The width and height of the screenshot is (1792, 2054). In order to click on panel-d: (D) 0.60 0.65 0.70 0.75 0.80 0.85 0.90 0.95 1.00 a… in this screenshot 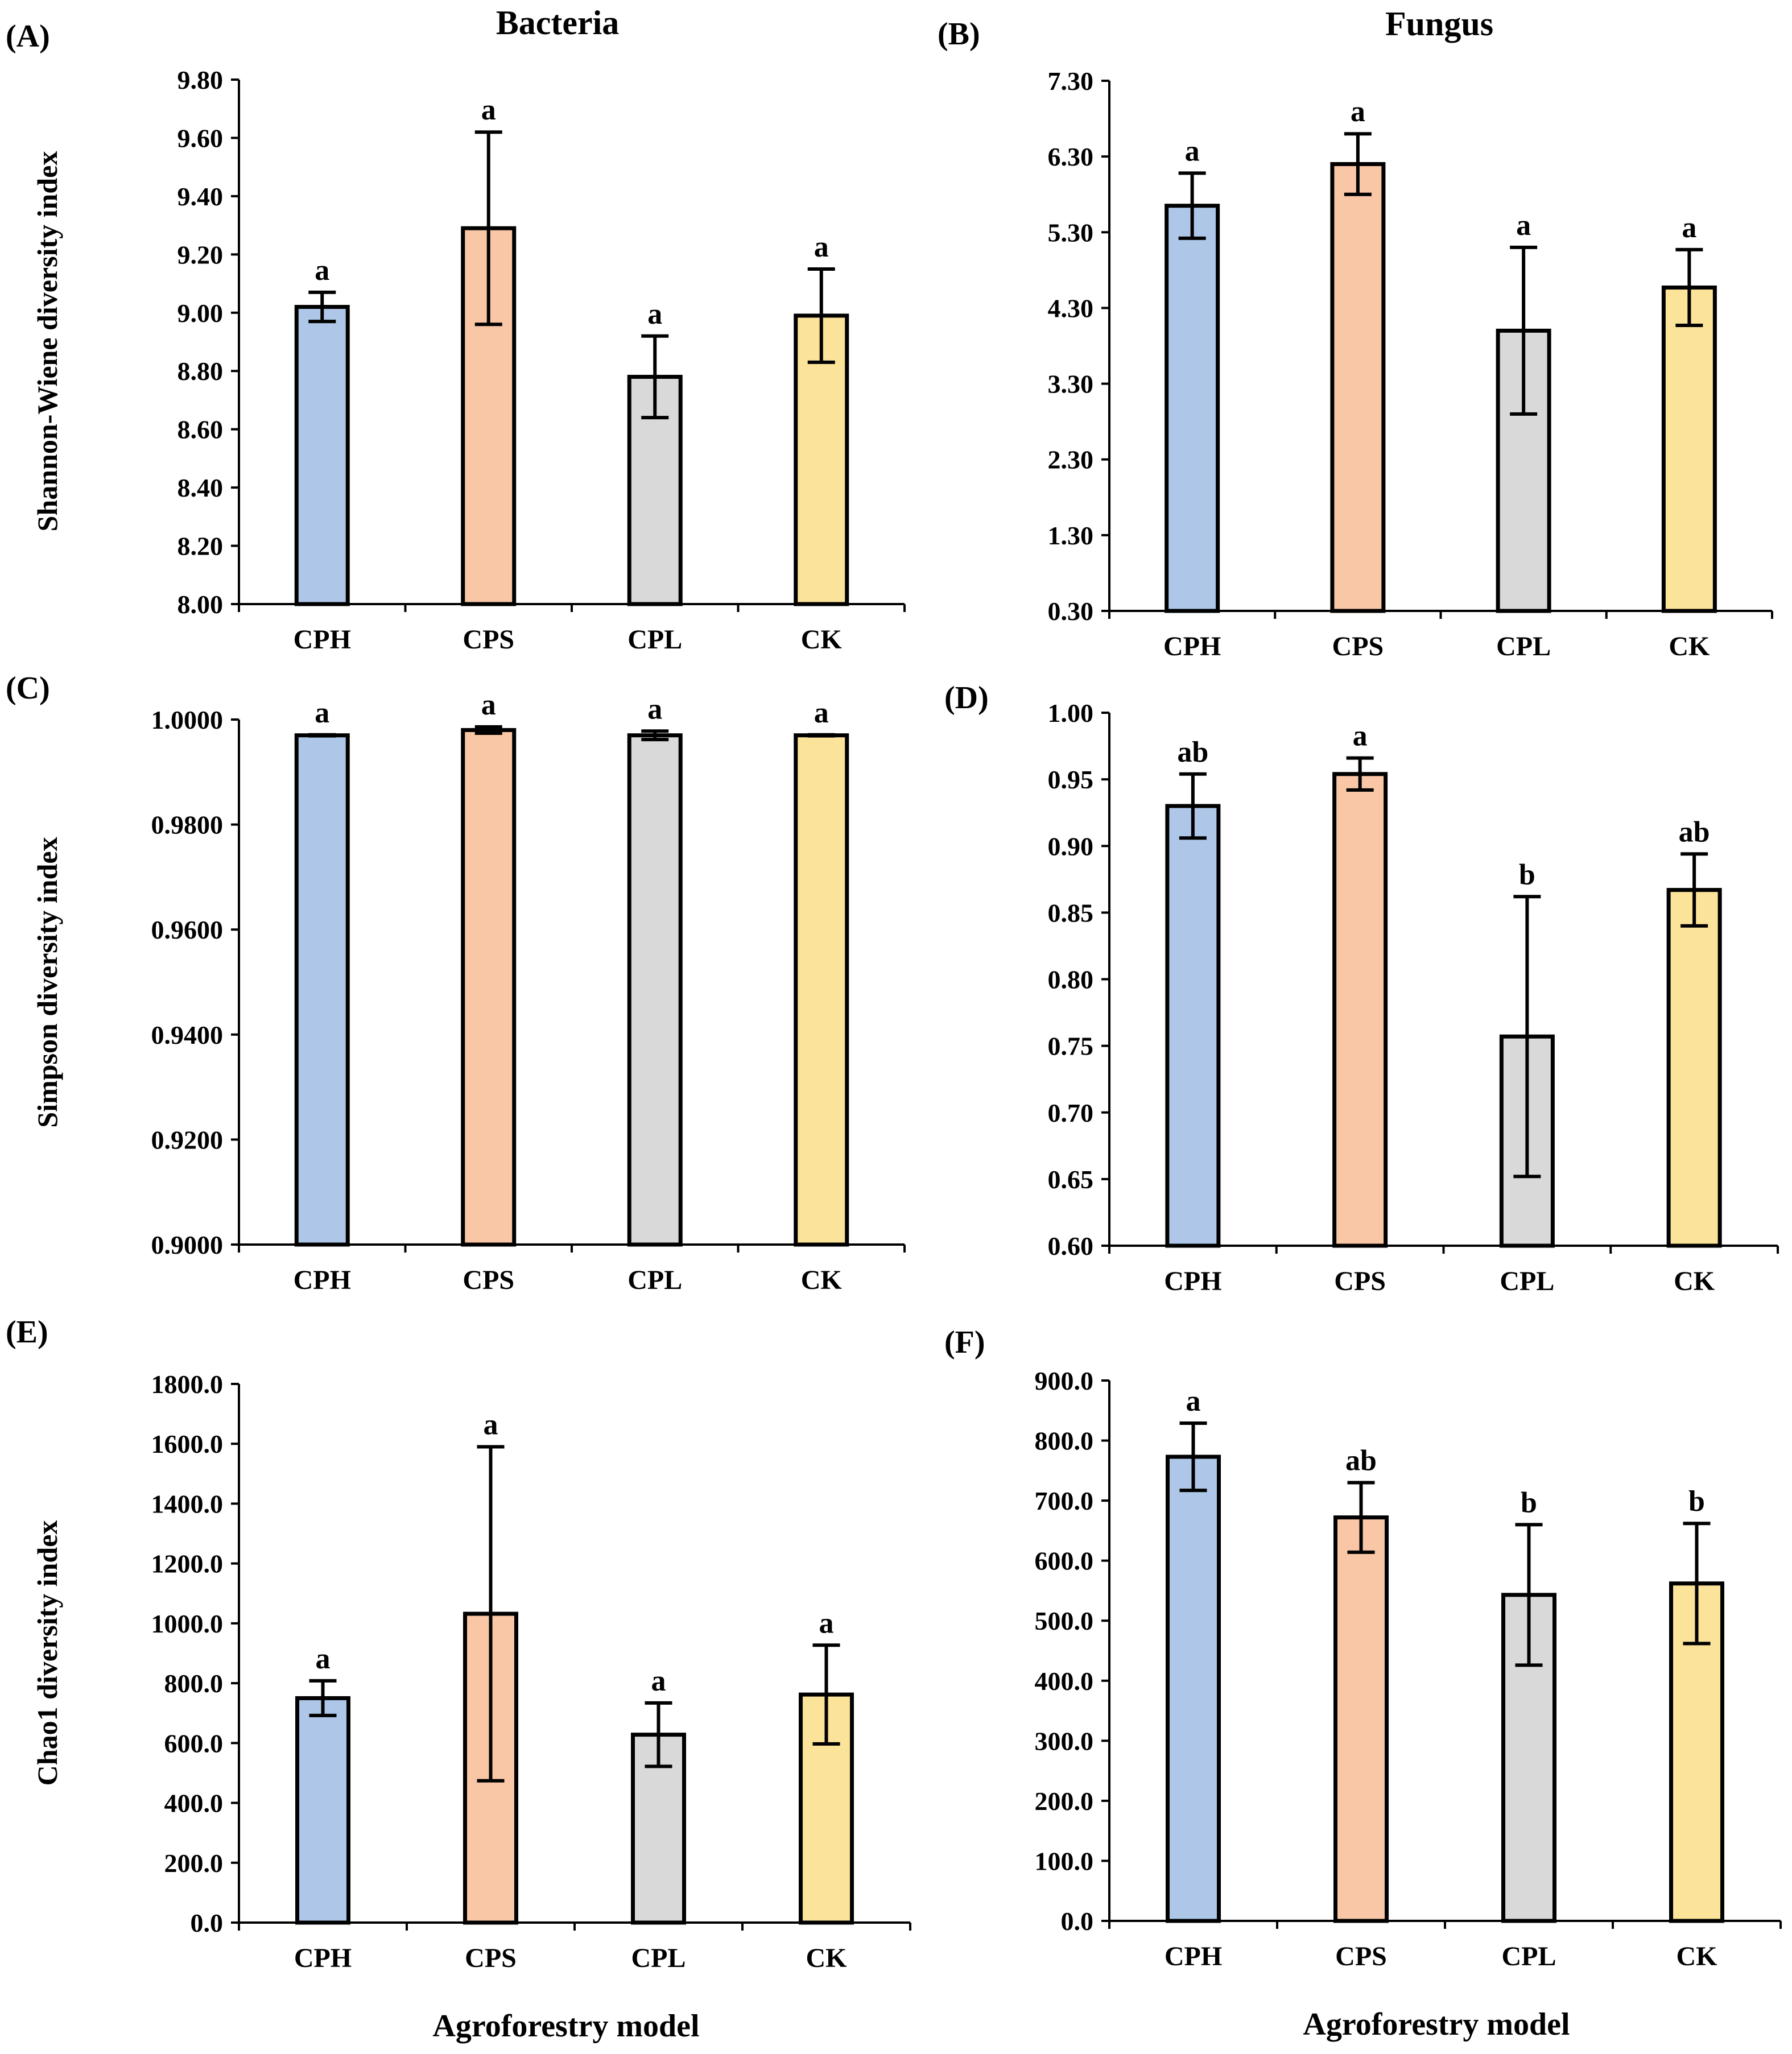, I will do `click(1361, 988)`.